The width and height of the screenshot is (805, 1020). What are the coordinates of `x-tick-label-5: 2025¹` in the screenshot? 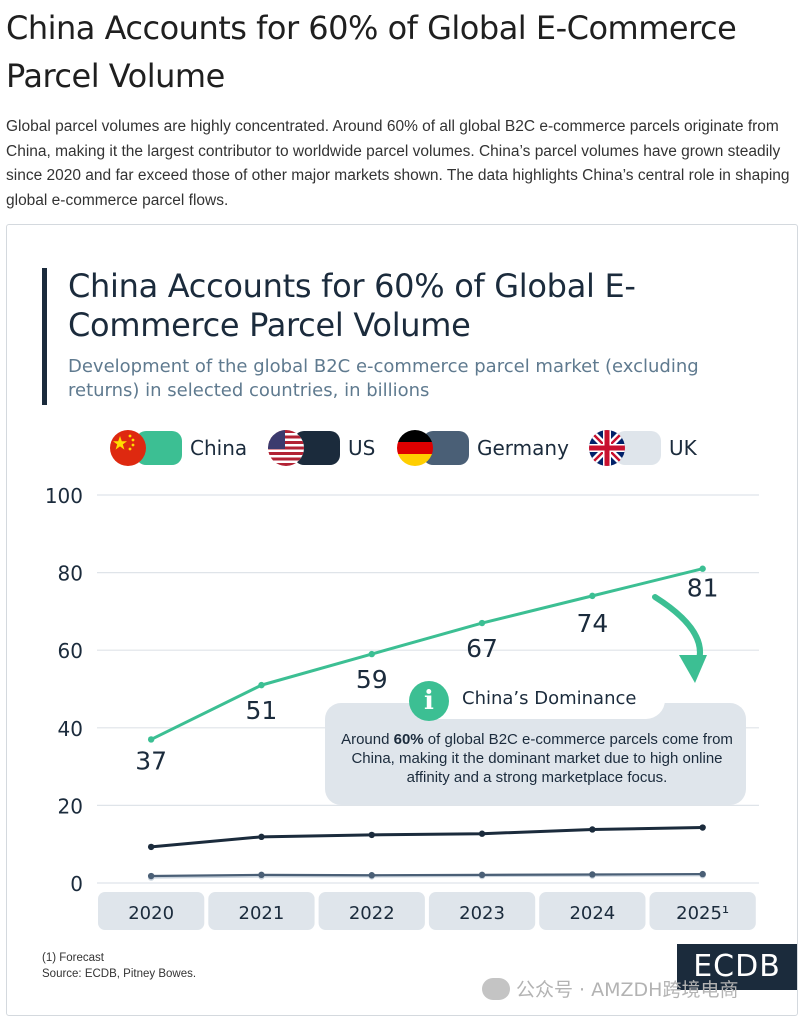 It's located at (702, 913).